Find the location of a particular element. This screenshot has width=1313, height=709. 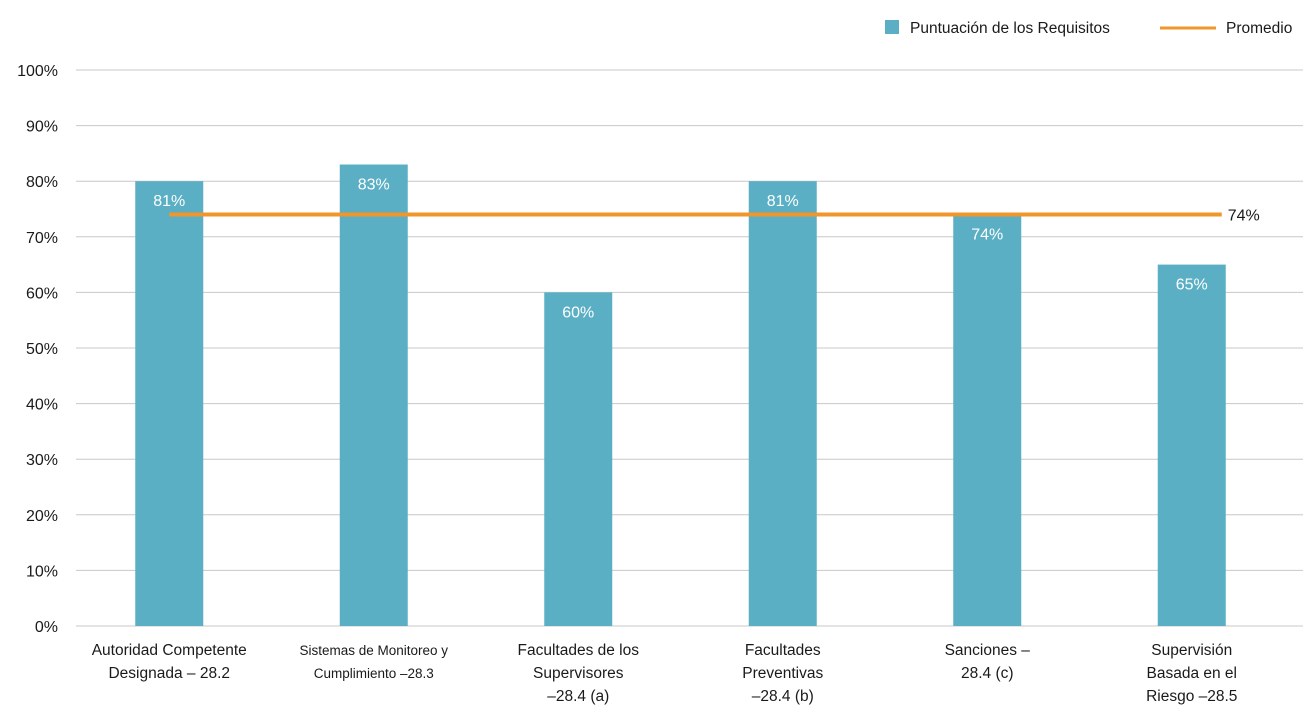

legend-label-promedio: Promedio is located at coordinates (1259, 28).